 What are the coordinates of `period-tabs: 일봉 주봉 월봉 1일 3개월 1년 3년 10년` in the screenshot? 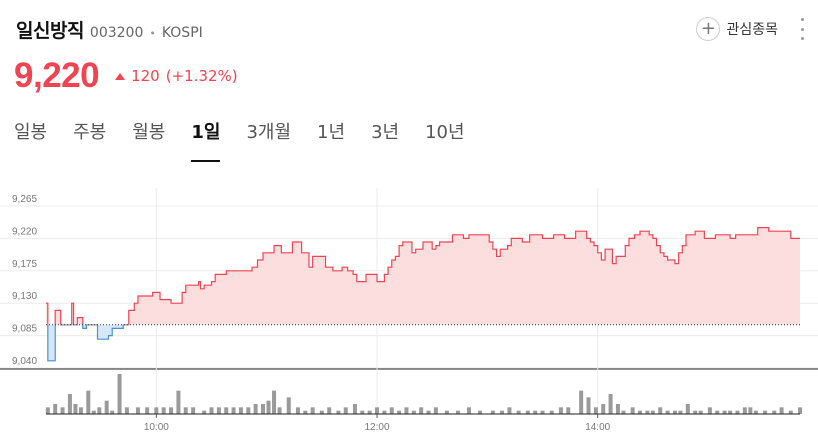 It's located at (252, 140).